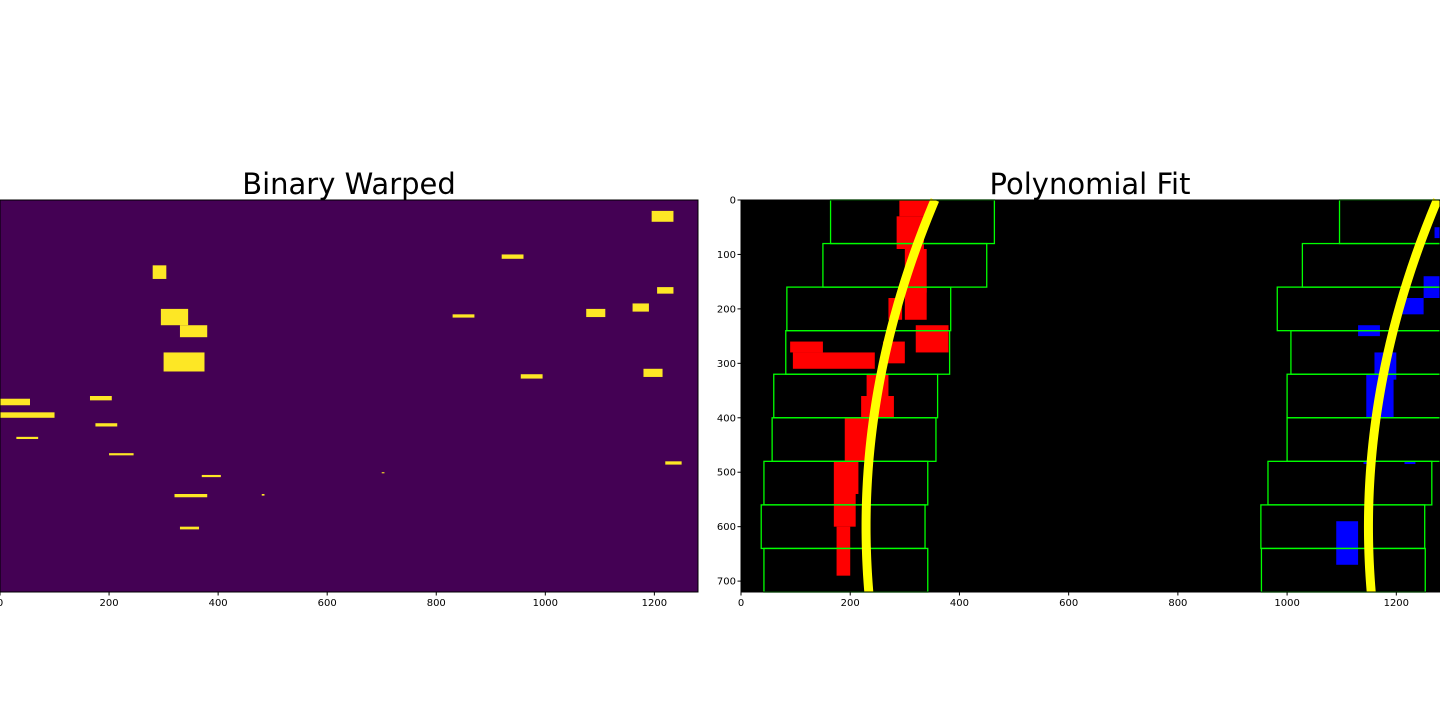 Image resolution: width=1440 pixels, height=720 pixels. I want to click on polynomial-fit-x-axis: 0 200 400 600 800 1000 1200, so click(1073, 600).